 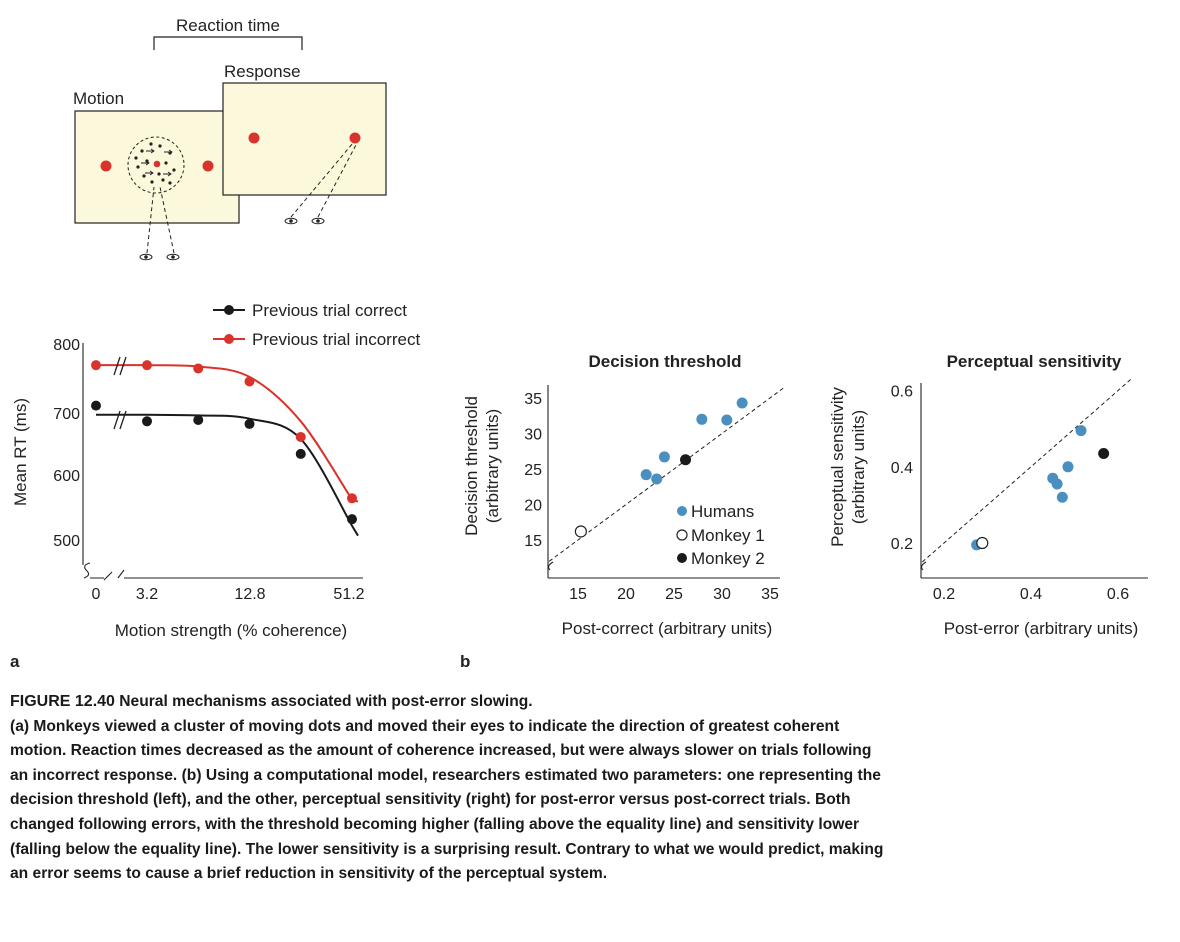 What do you see at coordinates (228, 43) in the screenshot?
I see `reaction-time-bracket` at bounding box center [228, 43].